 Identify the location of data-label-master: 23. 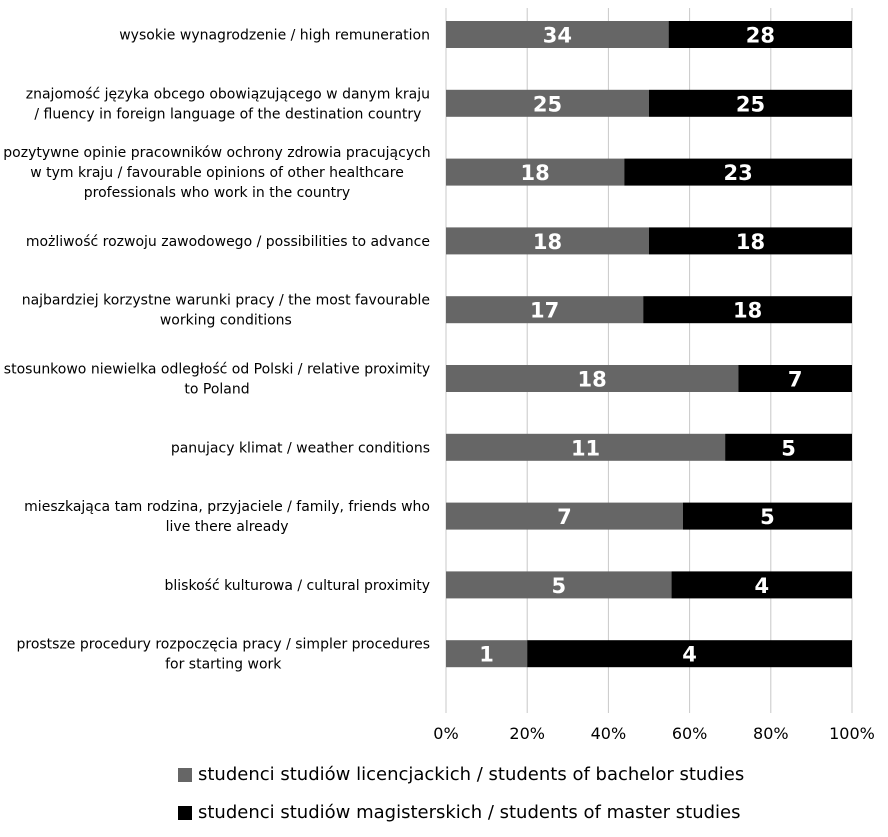
(738, 173).